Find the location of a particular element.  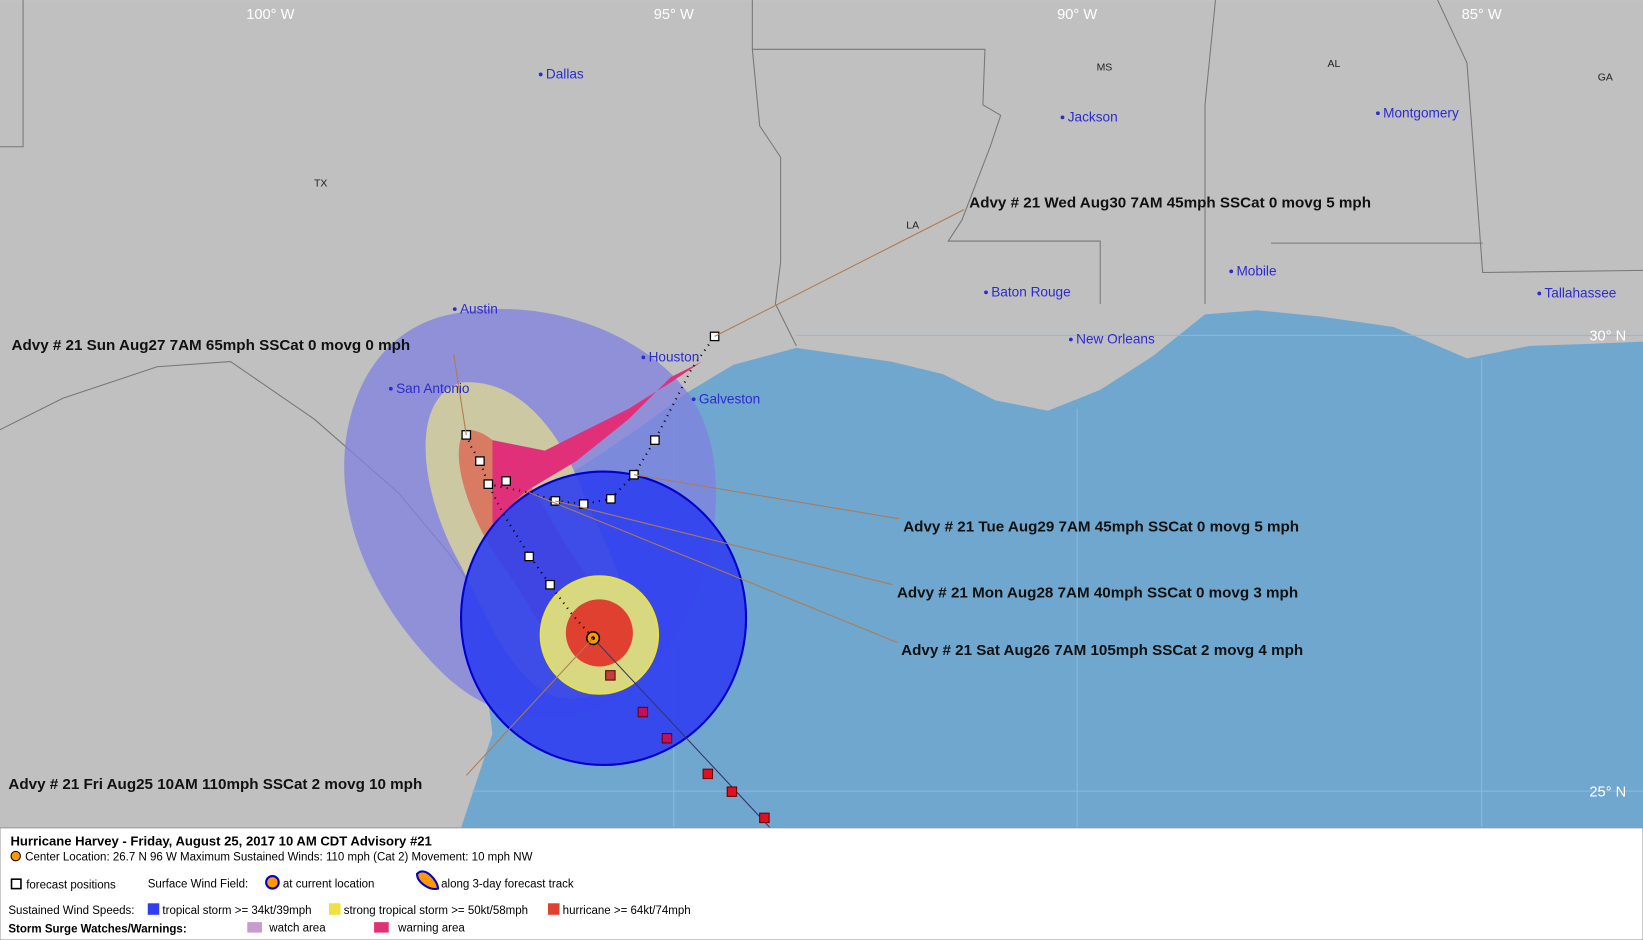

state-label: TX is located at coordinates (320, 184).